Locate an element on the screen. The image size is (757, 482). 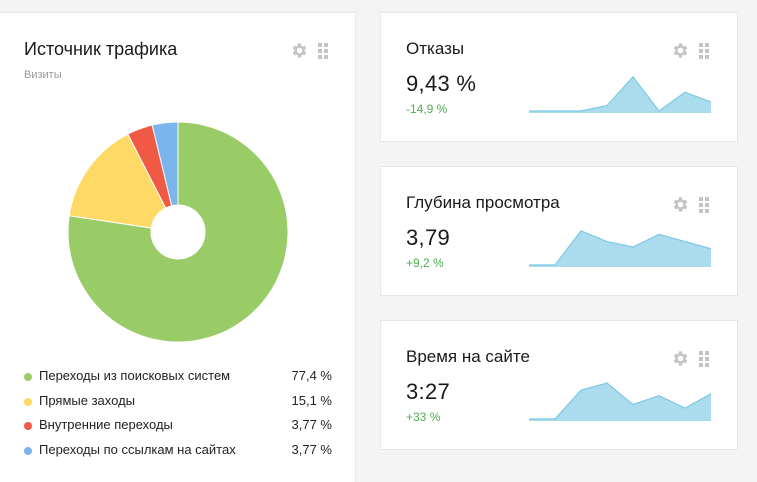
widget-title: Источник трафика is located at coordinates (101, 49).